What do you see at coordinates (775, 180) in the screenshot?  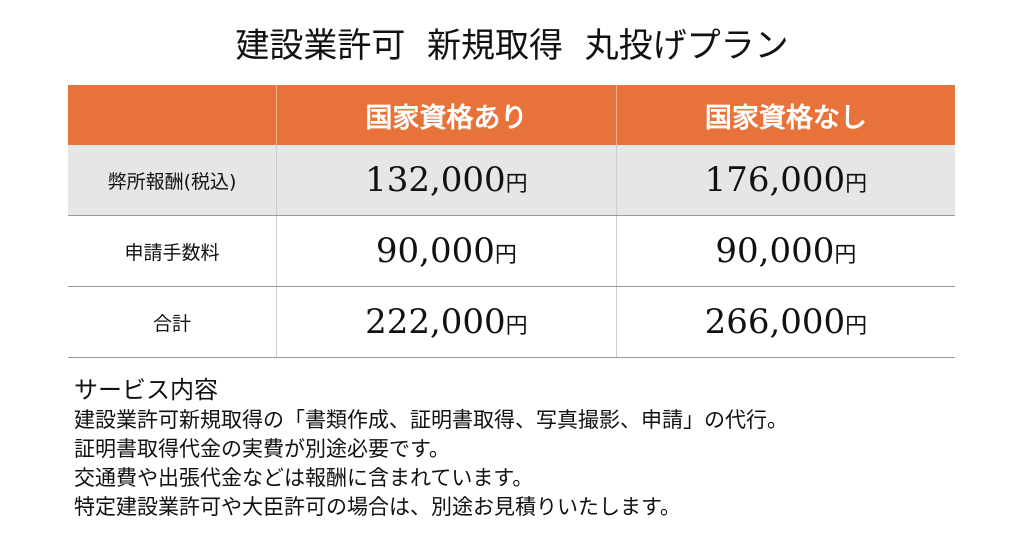 I see `amount: 176,000` at bounding box center [775, 180].